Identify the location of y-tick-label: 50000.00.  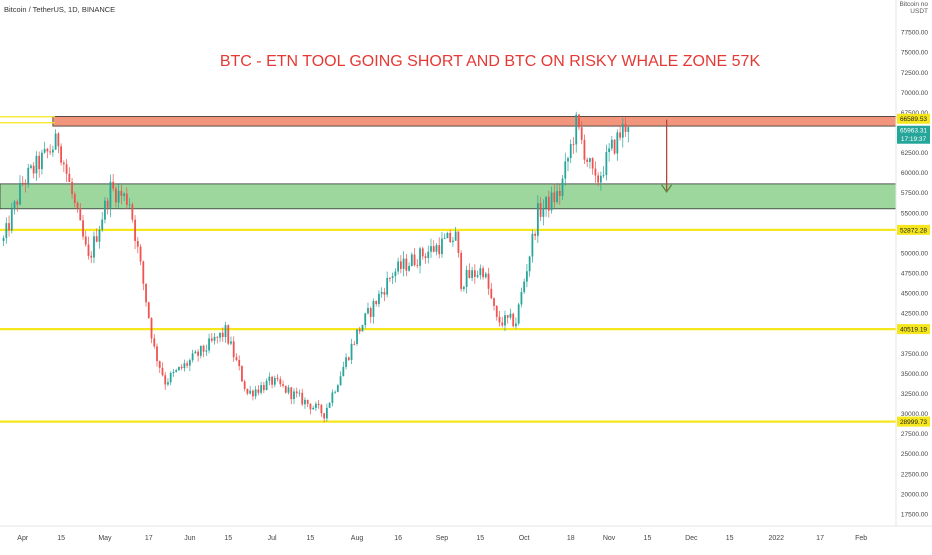
(914, 253).